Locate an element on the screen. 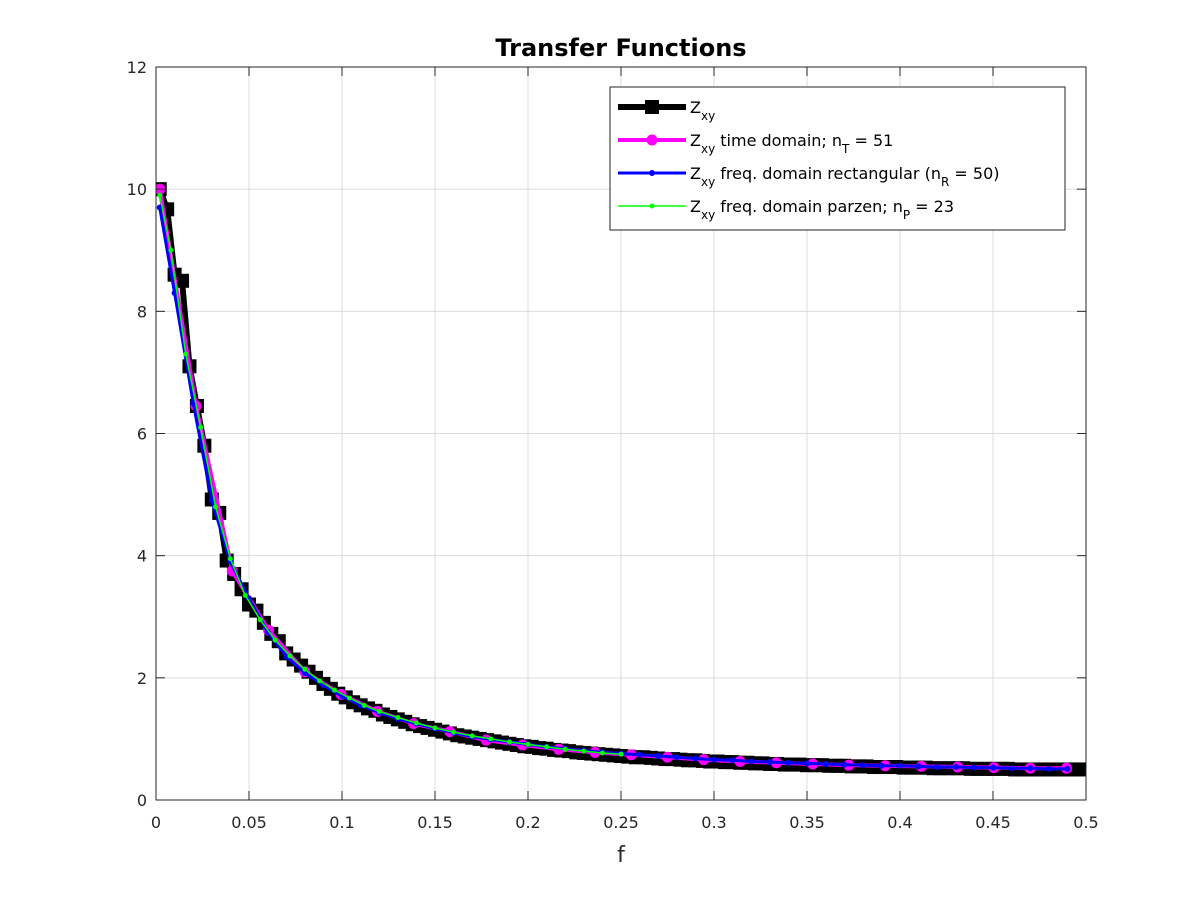 This screenshot has height=900, width=1200. y-tick-label-3: 6 is located at coordinates (142, 434).